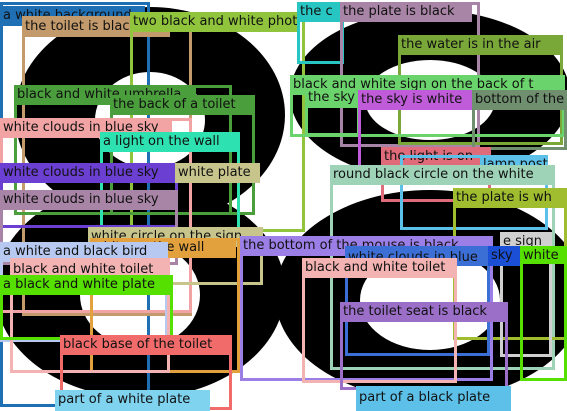 The width and height of the screenshot is (567, 411). What do you see at coordinates (543, 255) in the screenshot?
I see `box-white-right-label: white` at bounding box center [543, 255].